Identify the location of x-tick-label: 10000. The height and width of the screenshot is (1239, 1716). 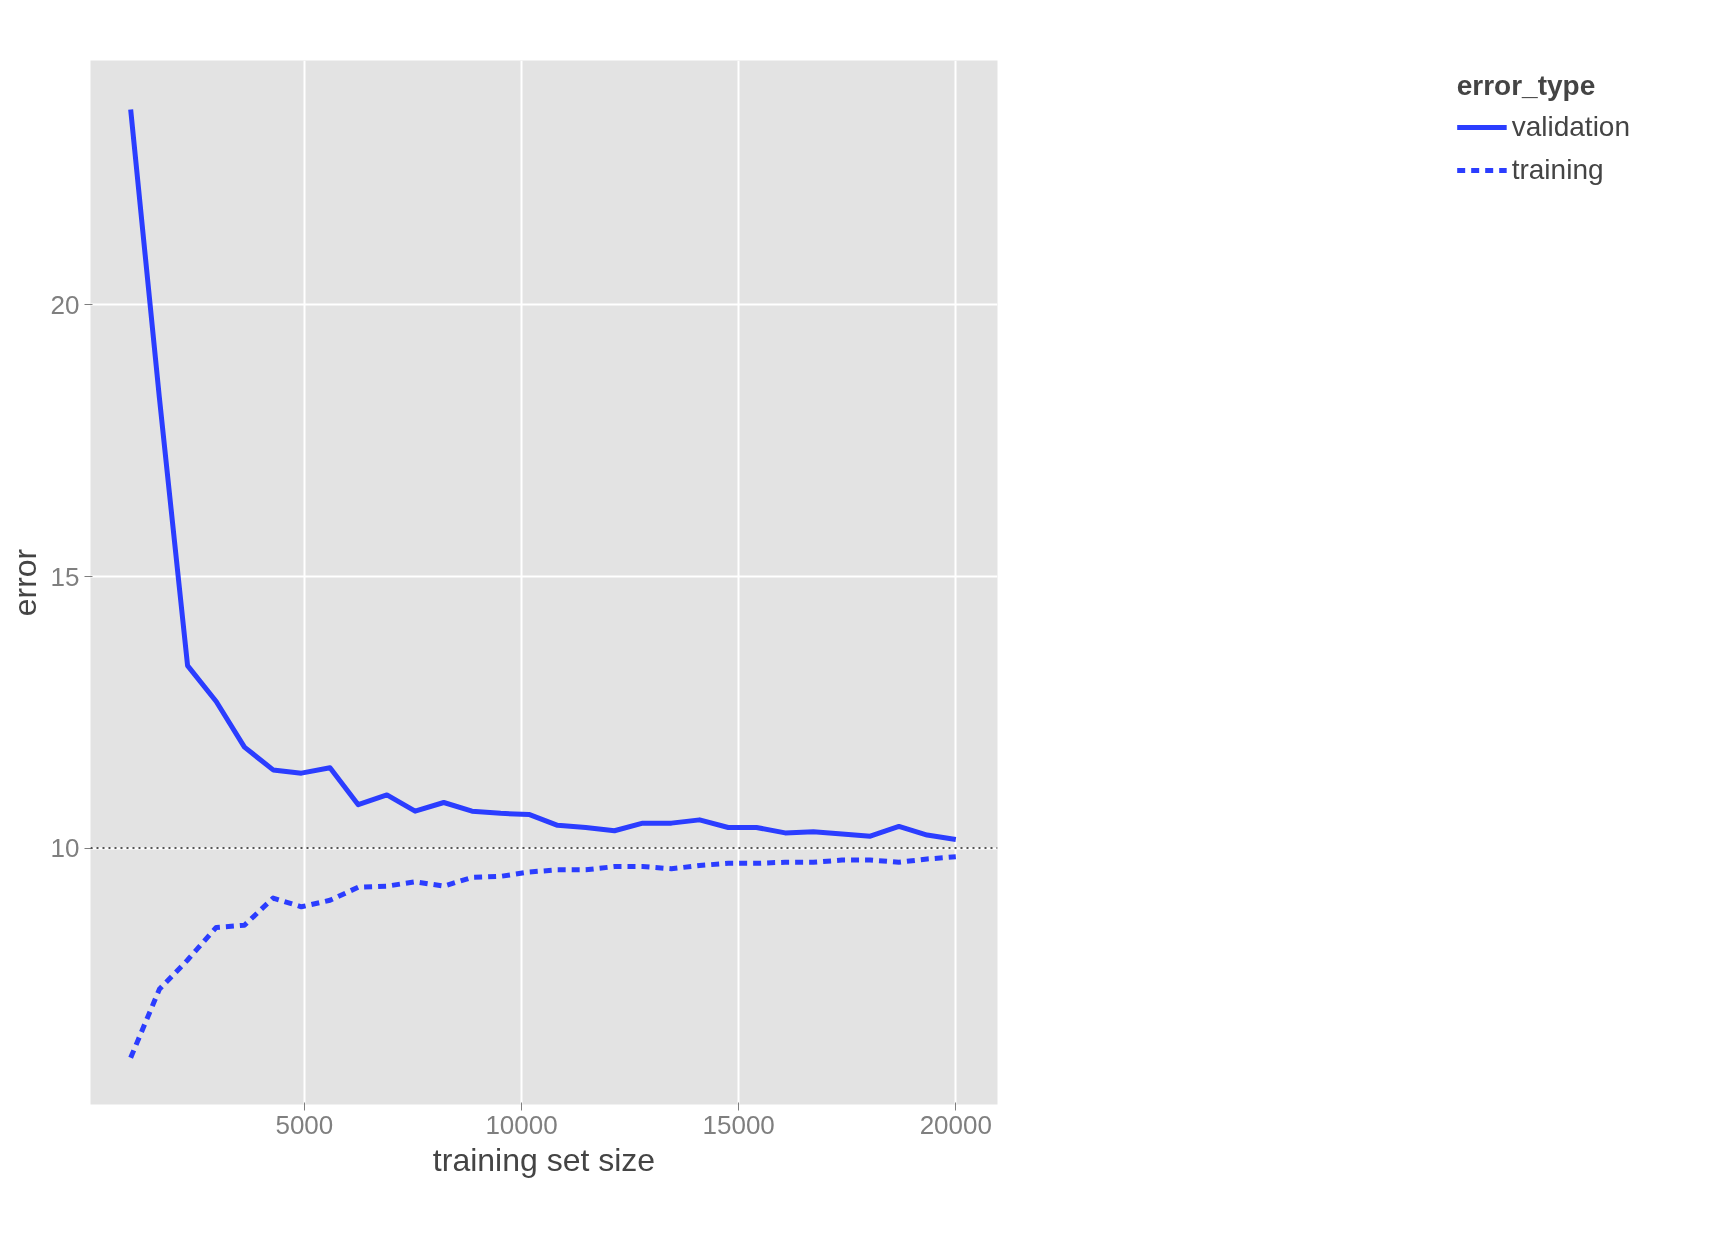
(521, 1124).